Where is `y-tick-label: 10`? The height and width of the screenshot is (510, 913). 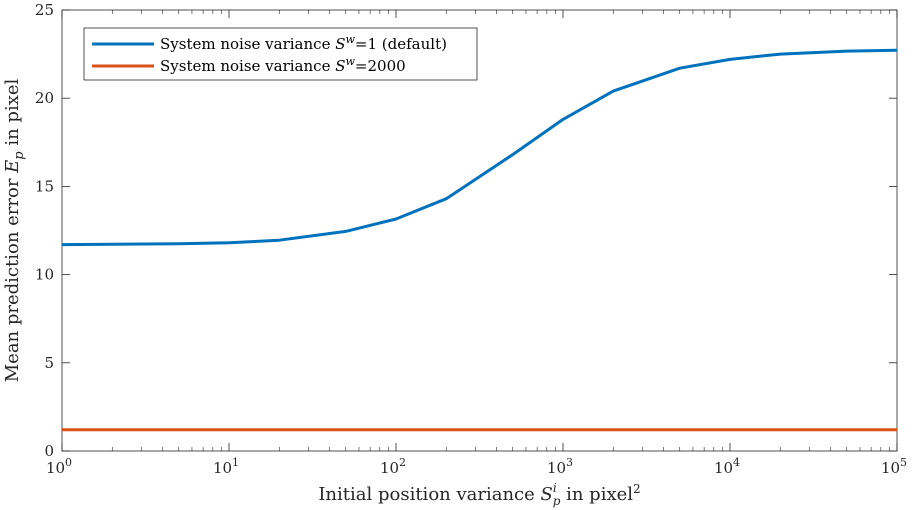
y-tick-label: 10 is located at coordinates (44, 275).